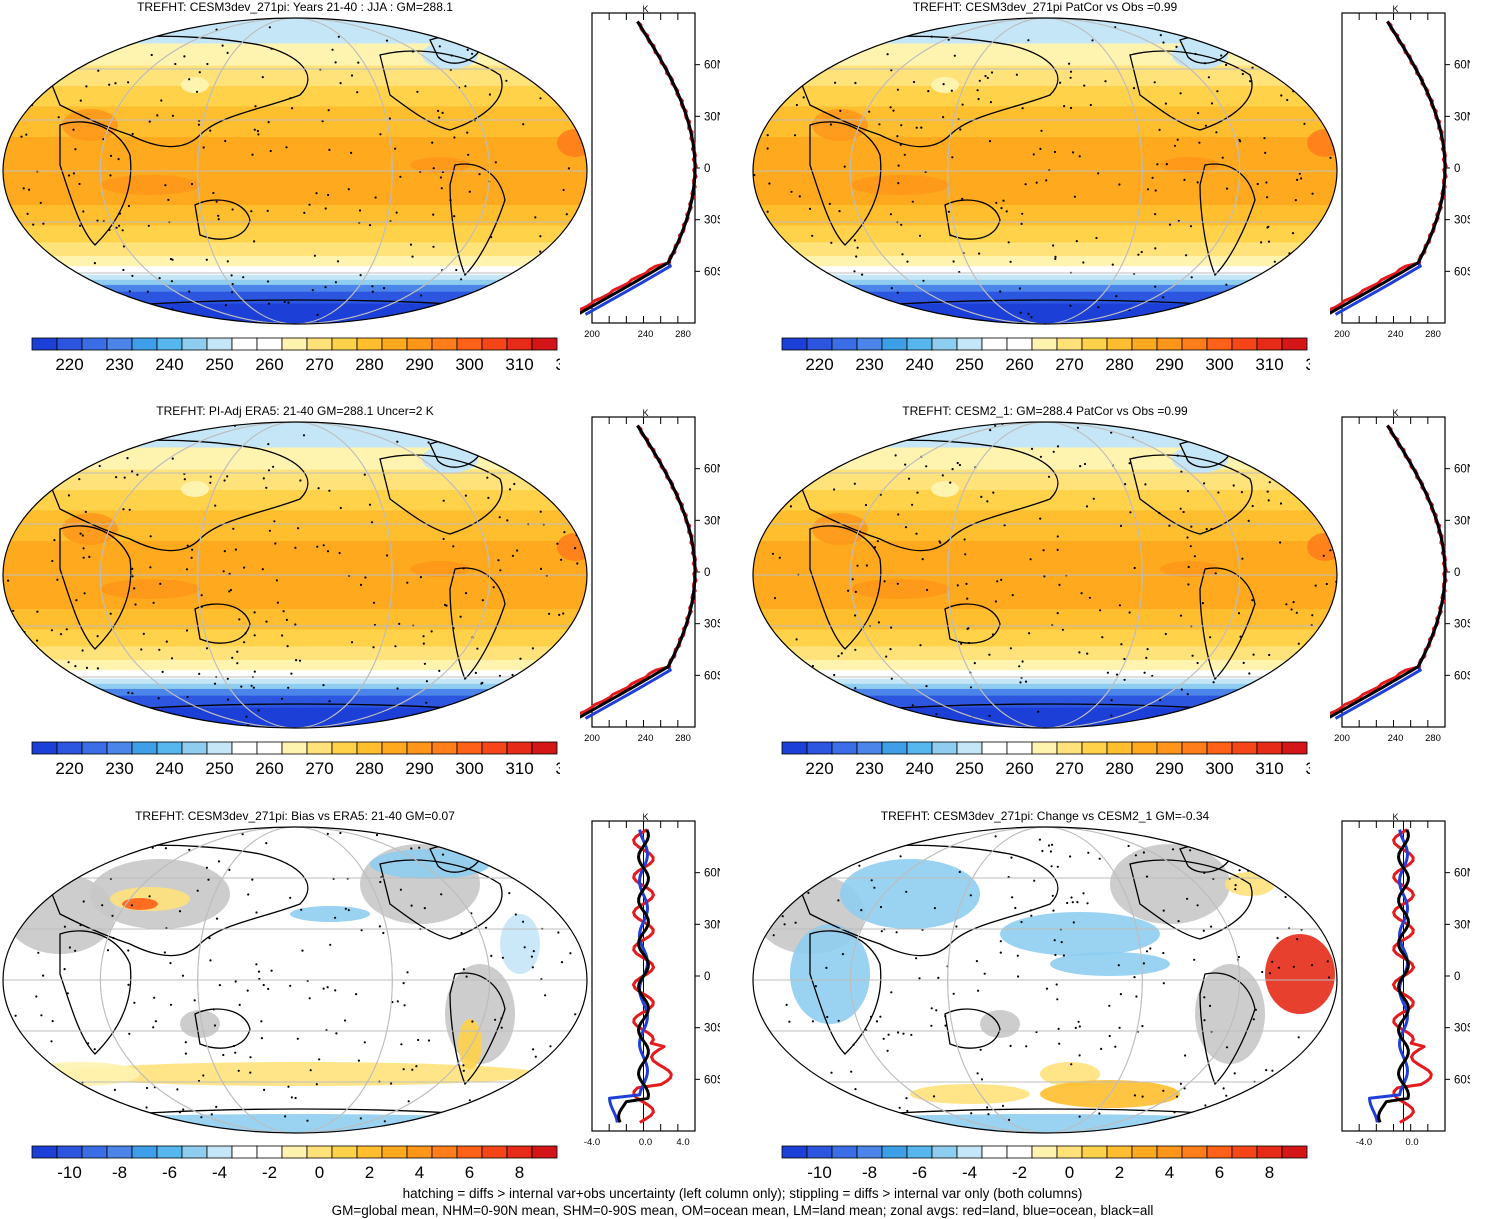  Describe the element at coordinates (592, 1142) in the screenshot. I see `x-tick-label: -4.0` at that location.